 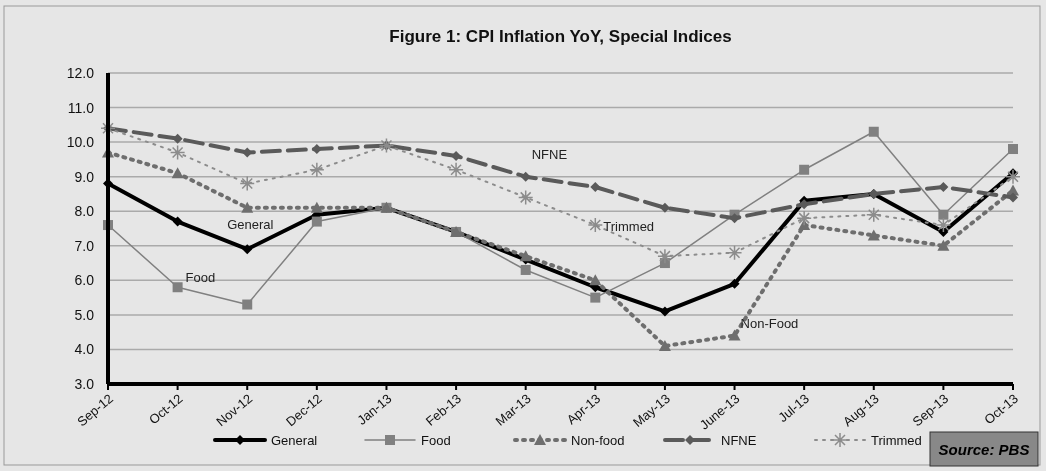 What do you see at coordinates (436, 440) in the screenshot?
I see `legend-label: Food` at bounding box center [436, 440].